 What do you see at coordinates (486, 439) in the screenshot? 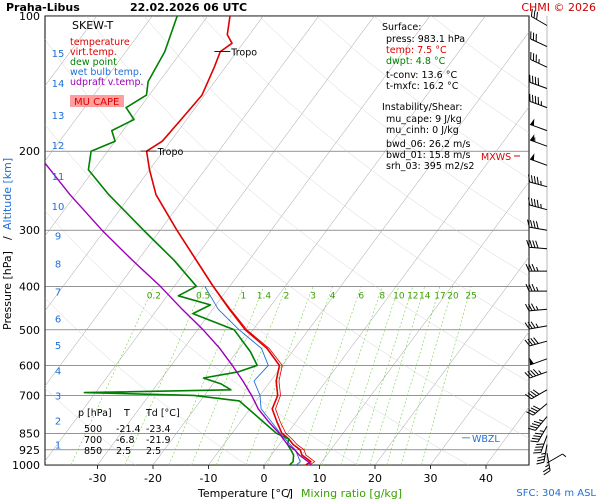
I see `wbzl-label: WBZL` at bounding box center [486, 439].